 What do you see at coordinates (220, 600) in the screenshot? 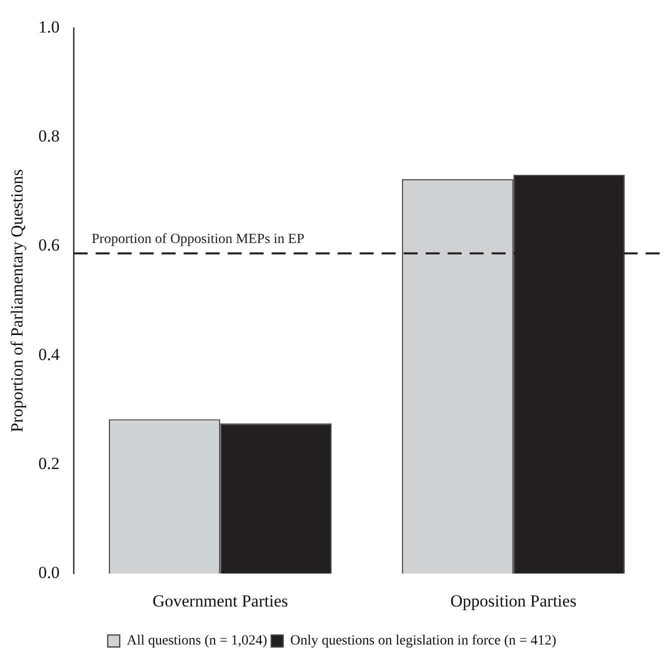
I see `x-tick-label: Government Parties` at bounding box center [220, 600].